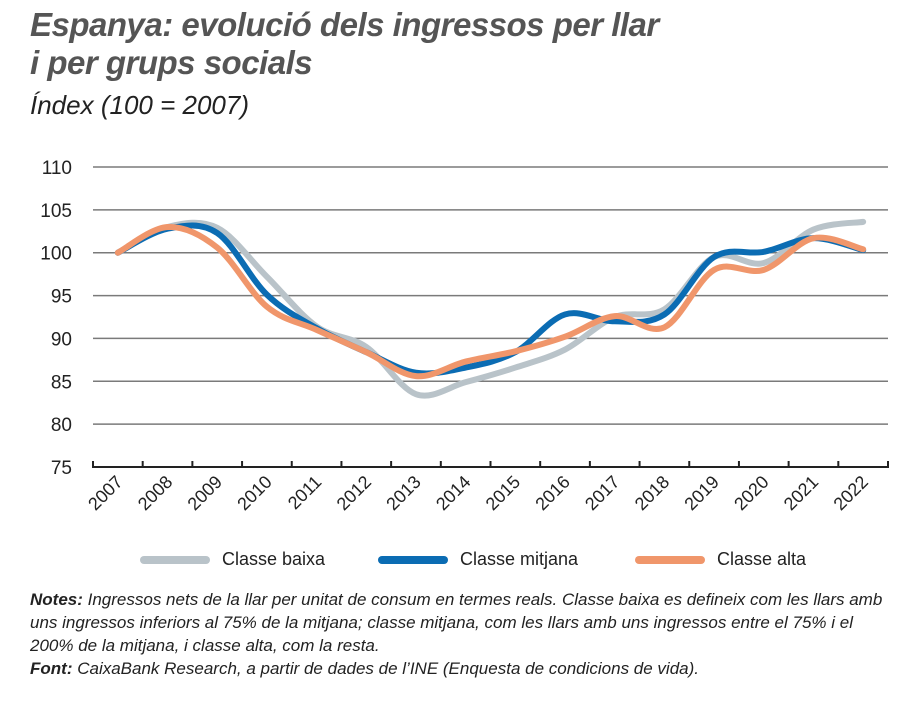  I want to click on legend-item-mitjana: Classe mitjana, so click(478, 559).